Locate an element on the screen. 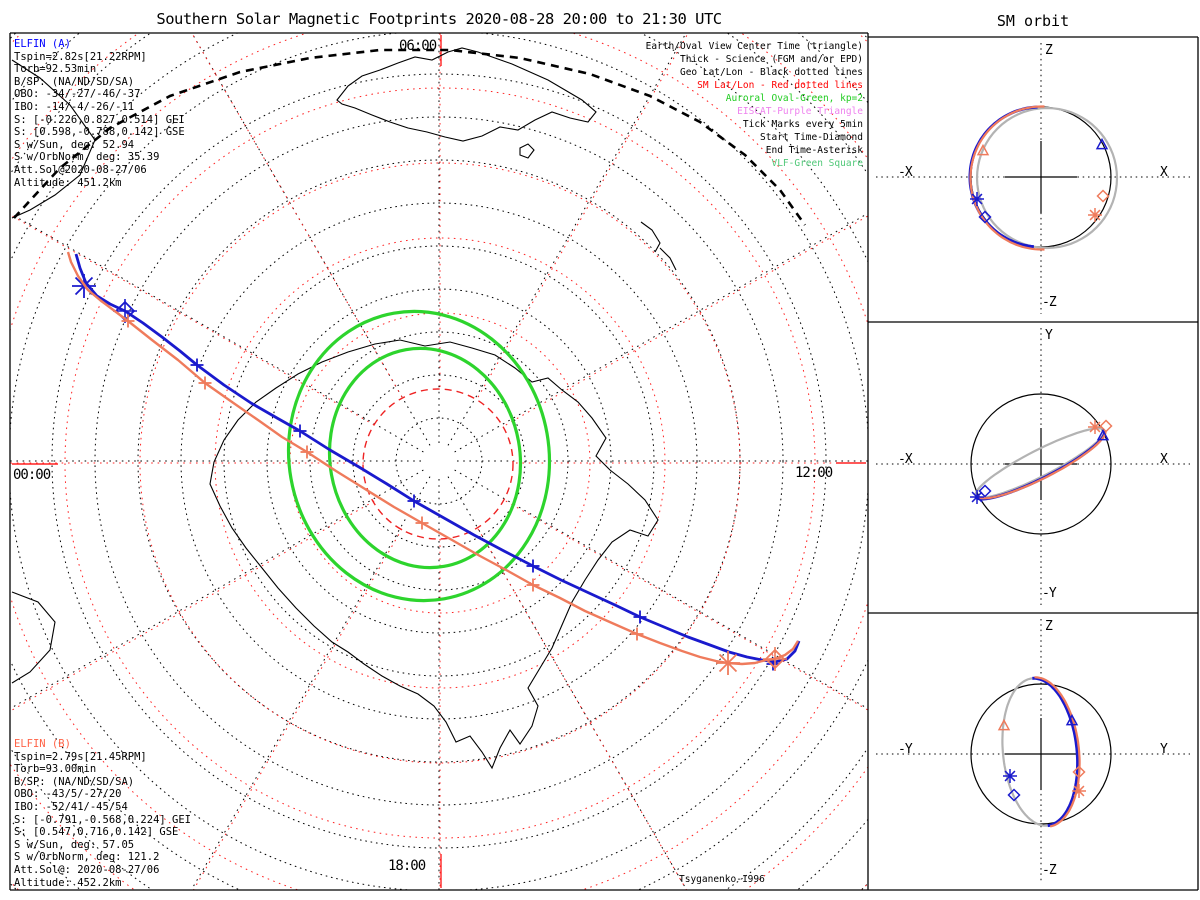  elfin-b-info-line: S w/OrbNorm, deg: 121.2 is located at coordinates (87, 857).